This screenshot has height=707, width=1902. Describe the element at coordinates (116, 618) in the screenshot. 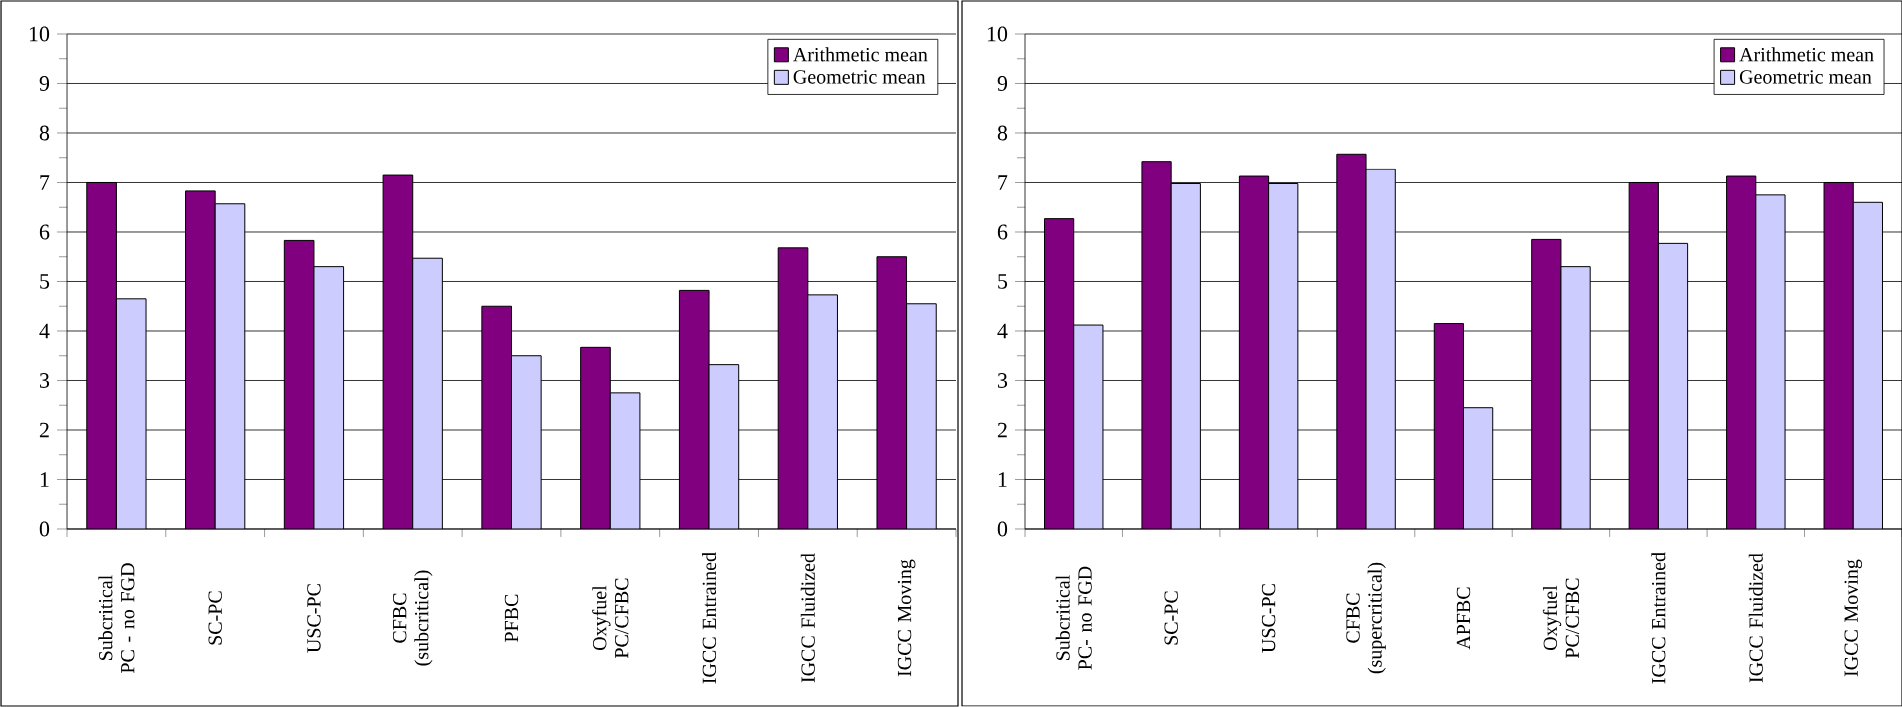

I see `x-tick-label: Subcritical PC - no FGD` at that location.